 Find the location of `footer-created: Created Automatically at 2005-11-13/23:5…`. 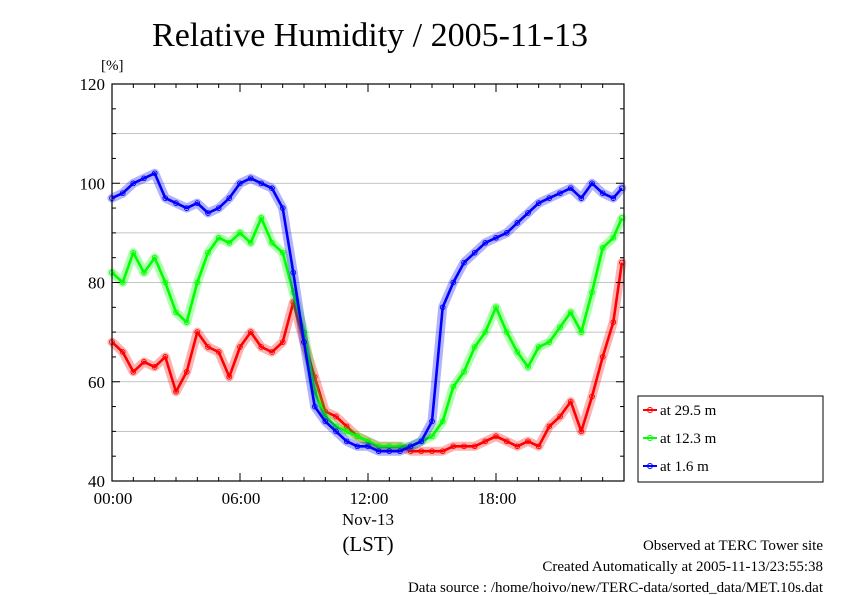

footer-created: Created Automatically at 2005-11-13/23:5… is located at coordinates (682, 567).